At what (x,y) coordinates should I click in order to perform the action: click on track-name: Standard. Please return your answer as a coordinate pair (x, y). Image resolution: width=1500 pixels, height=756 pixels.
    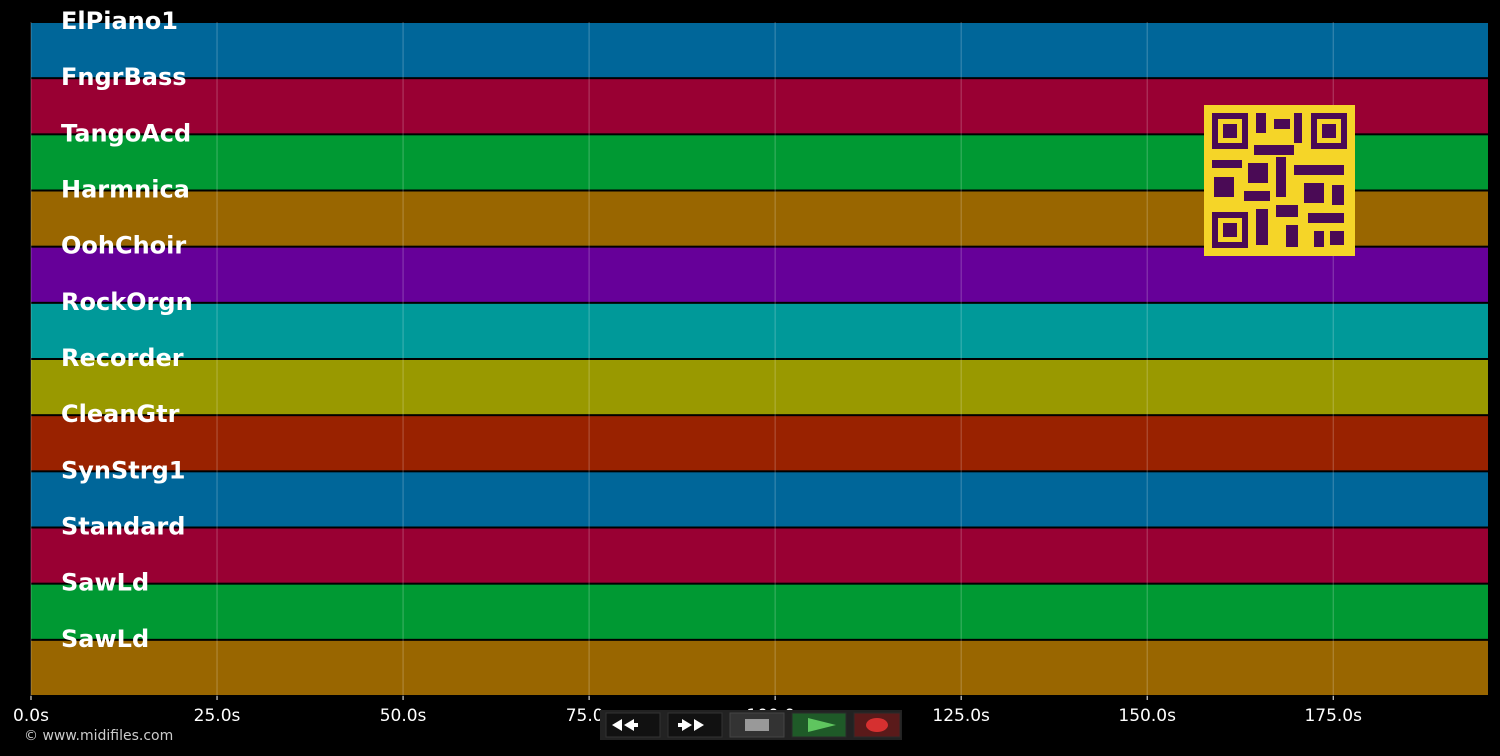
    Looking at the image, I should click on (123, 527).